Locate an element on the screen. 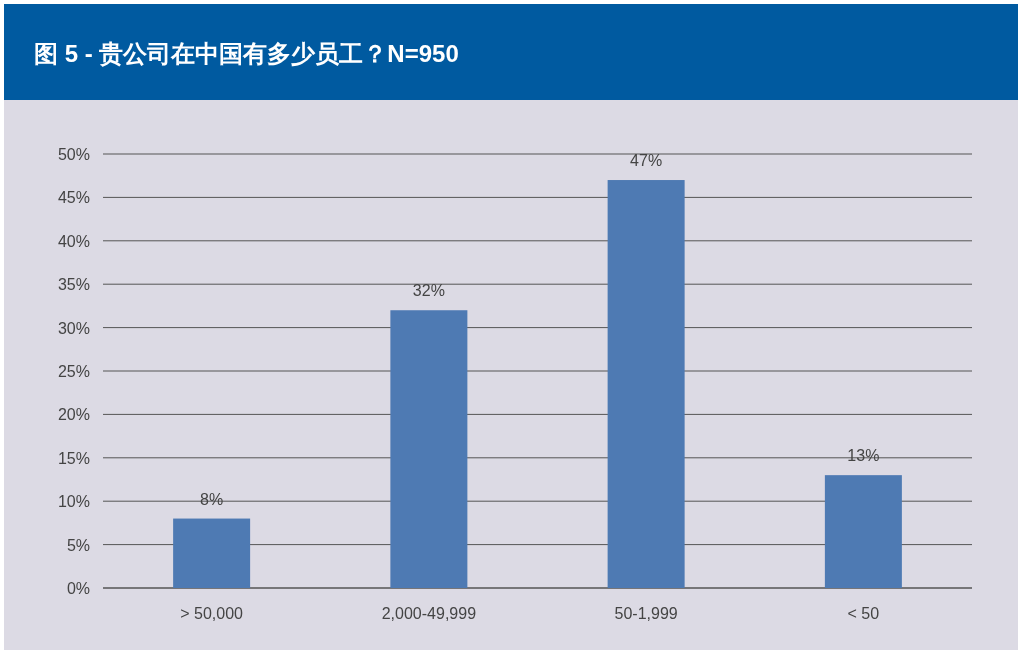  y-tick-label: 50% is located at coordinates (73, 154).